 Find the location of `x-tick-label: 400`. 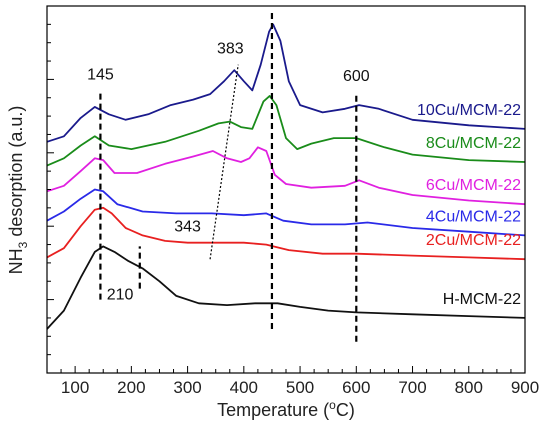

x-tick-label: 400 is located at coordinates (244, 387).